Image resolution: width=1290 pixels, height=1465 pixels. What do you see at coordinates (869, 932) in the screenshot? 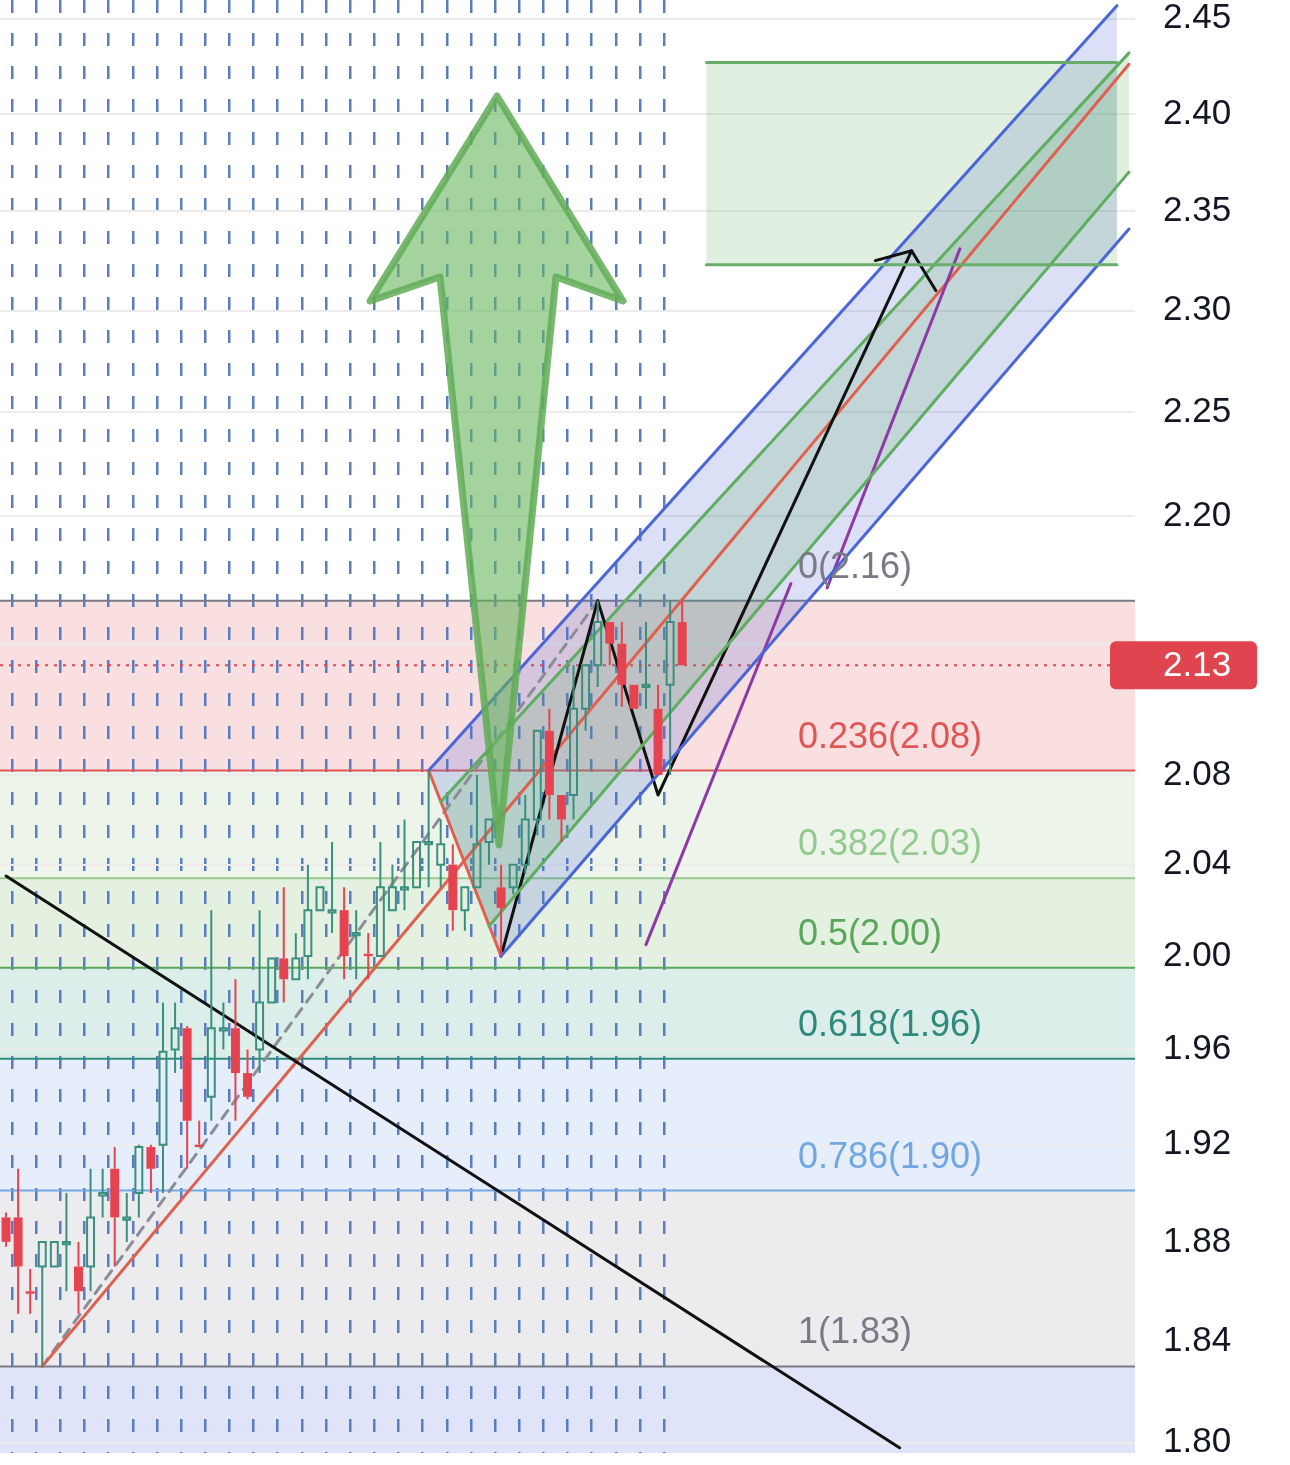
I see `ref-line-label: 0.5(2.00)` at bounding box center [869, 932].